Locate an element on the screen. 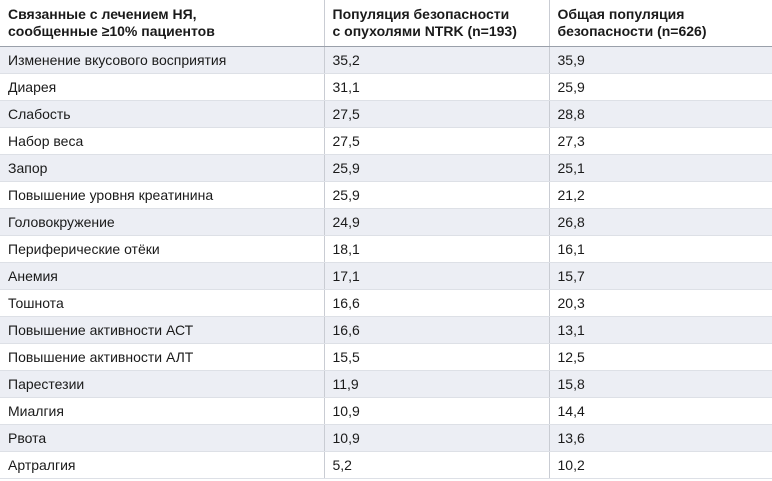  table-row: Миалгия 10,9 14,4 is located at coordinates (386, 411).